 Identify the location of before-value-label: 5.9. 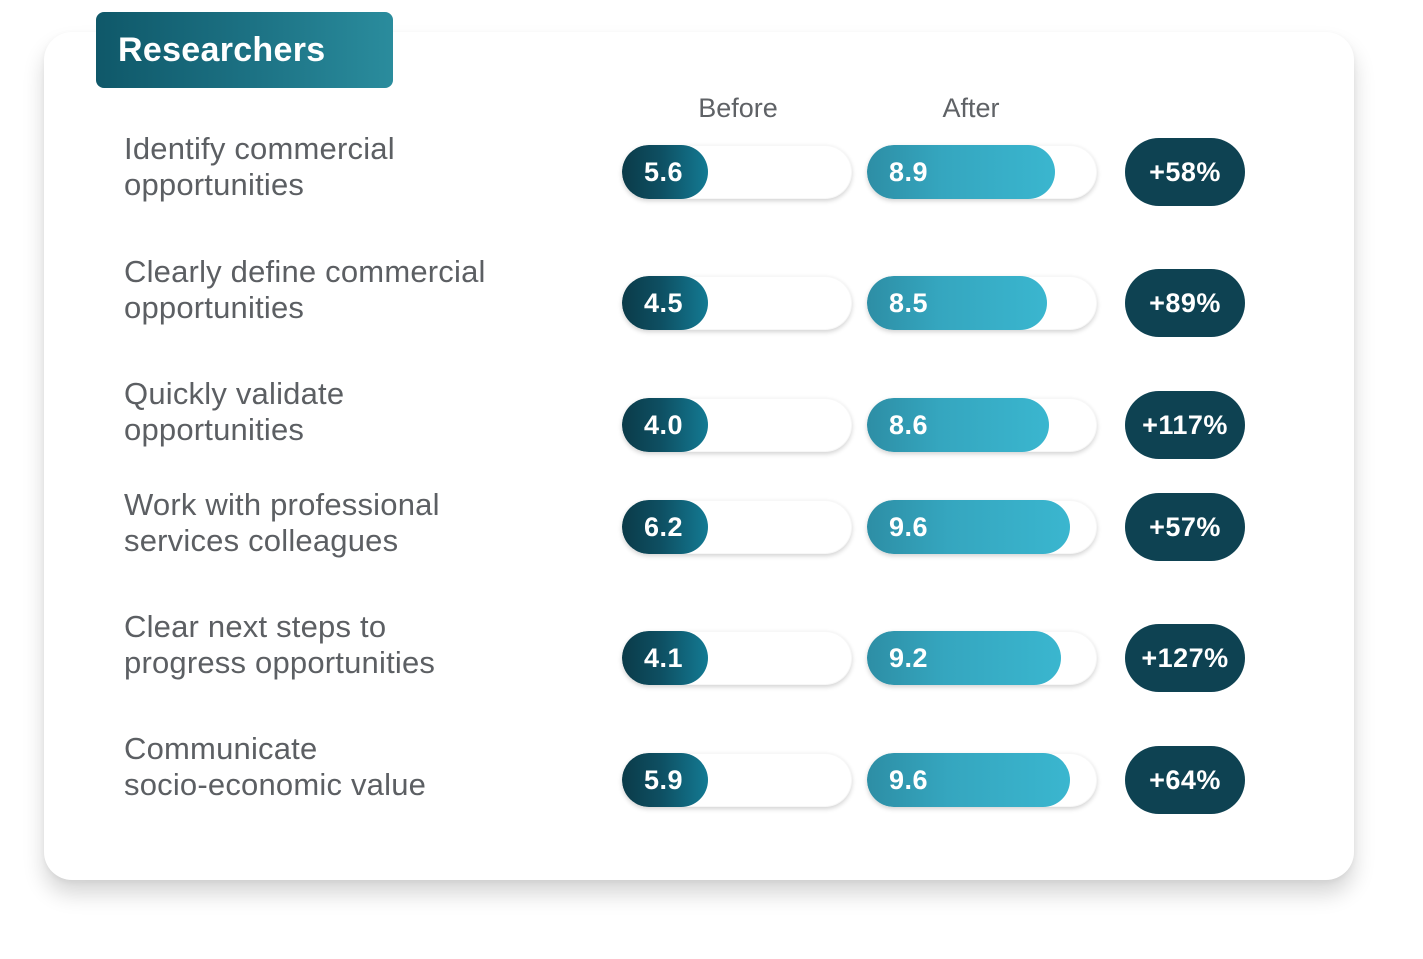
(664, 780).